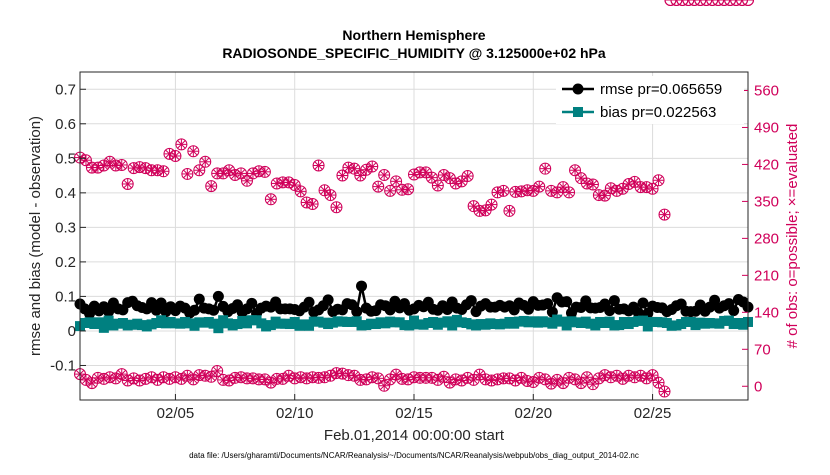  I want to click on legend-rmse-marker, so click(578, 89).